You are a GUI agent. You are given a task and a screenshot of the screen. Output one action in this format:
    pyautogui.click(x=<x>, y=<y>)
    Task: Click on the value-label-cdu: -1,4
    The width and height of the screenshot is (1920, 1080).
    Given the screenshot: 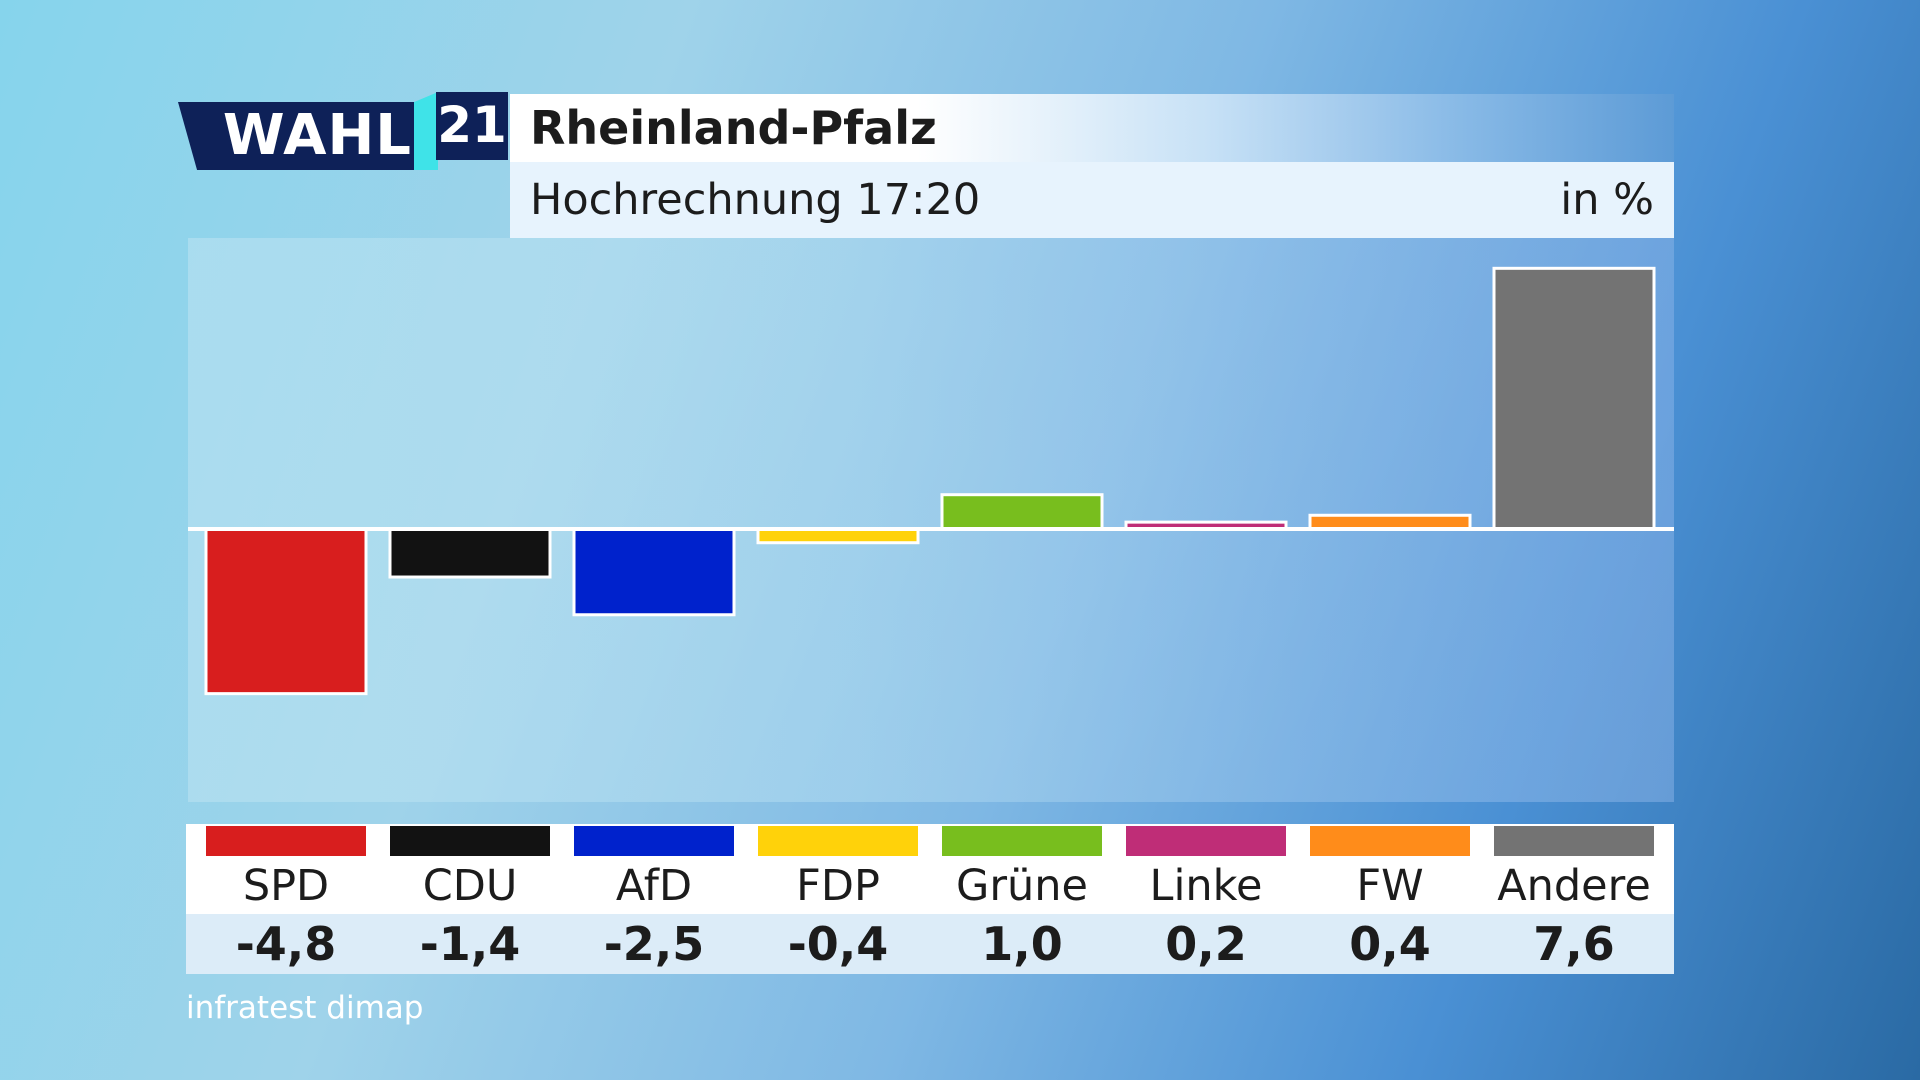 What is the action you would take?
    pyautogui.click(x=470, y=944)
    